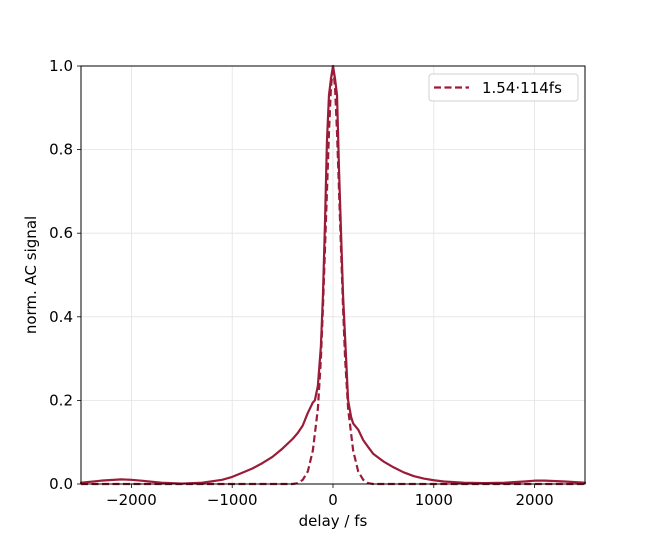 This screenshot has width=650, height=544. What do you see at coordinates (31, 275) in the screenshot?
I see `y-axis-label: norm. AC signal` at bounding box center [31, 275].